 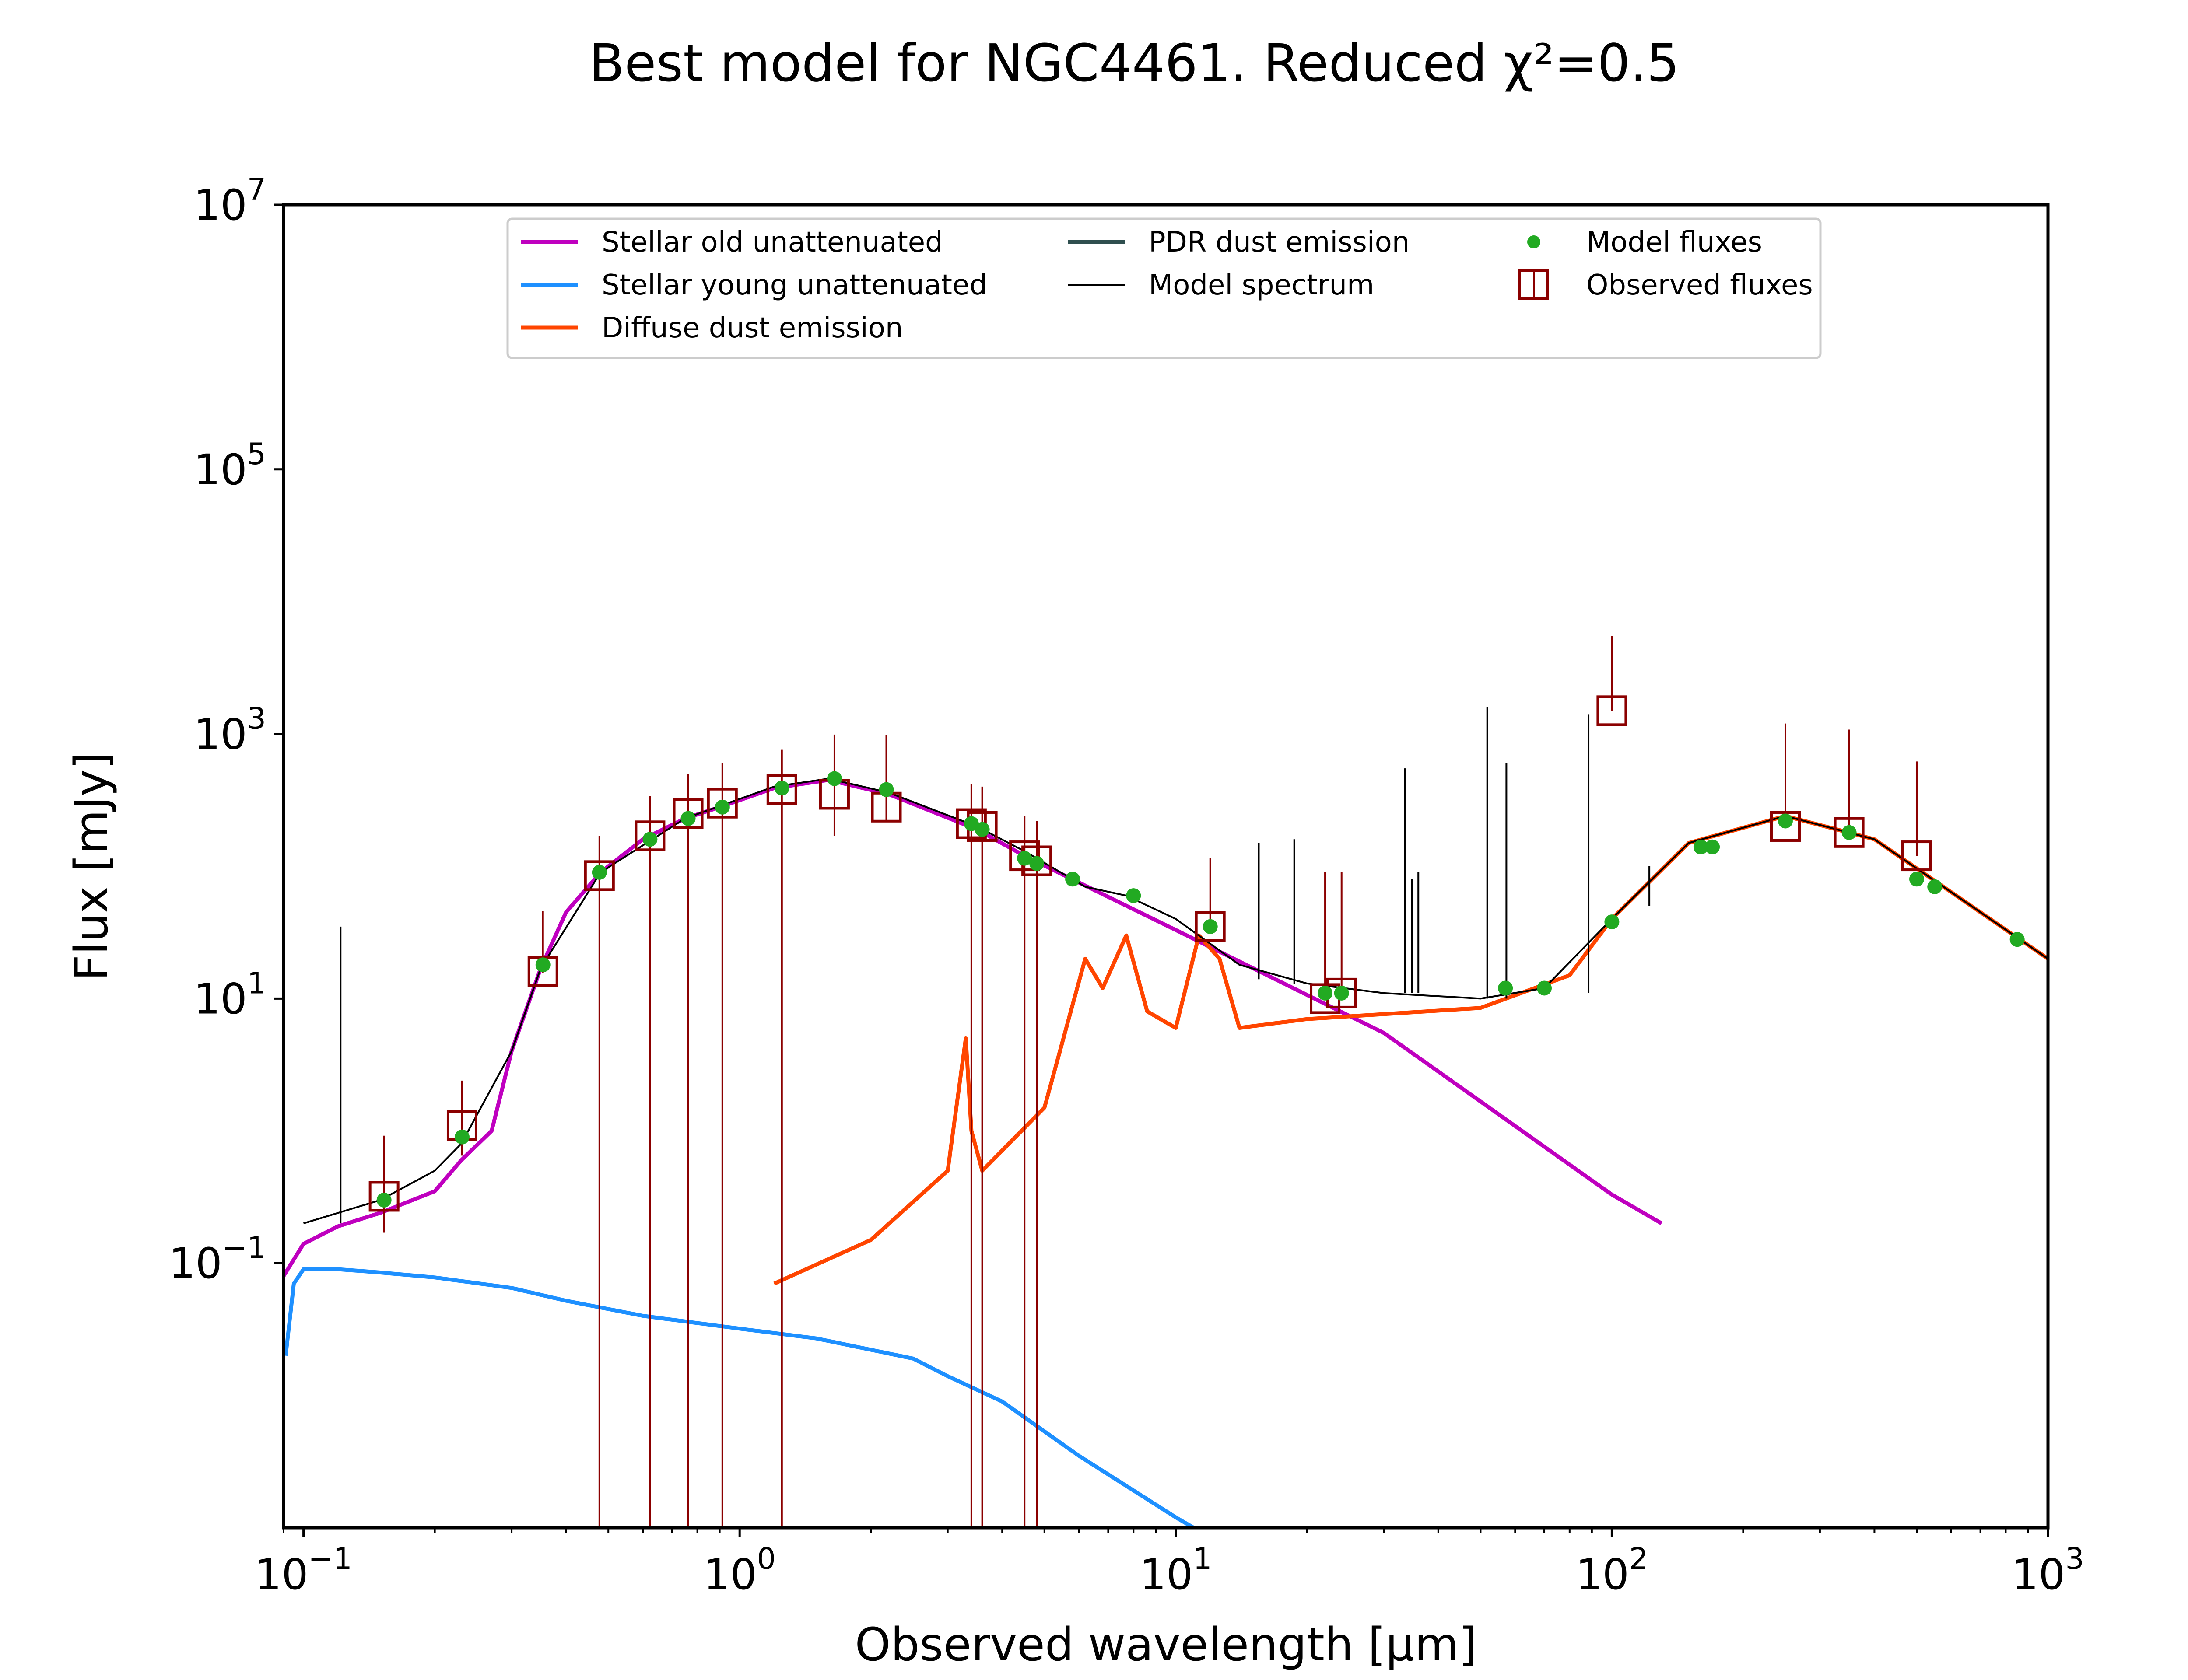 What do you see at coordinates (303, 1570) in the screenshot?
I see `x-tick-label: 10⁻¹` at bounding box center [303, 1570].